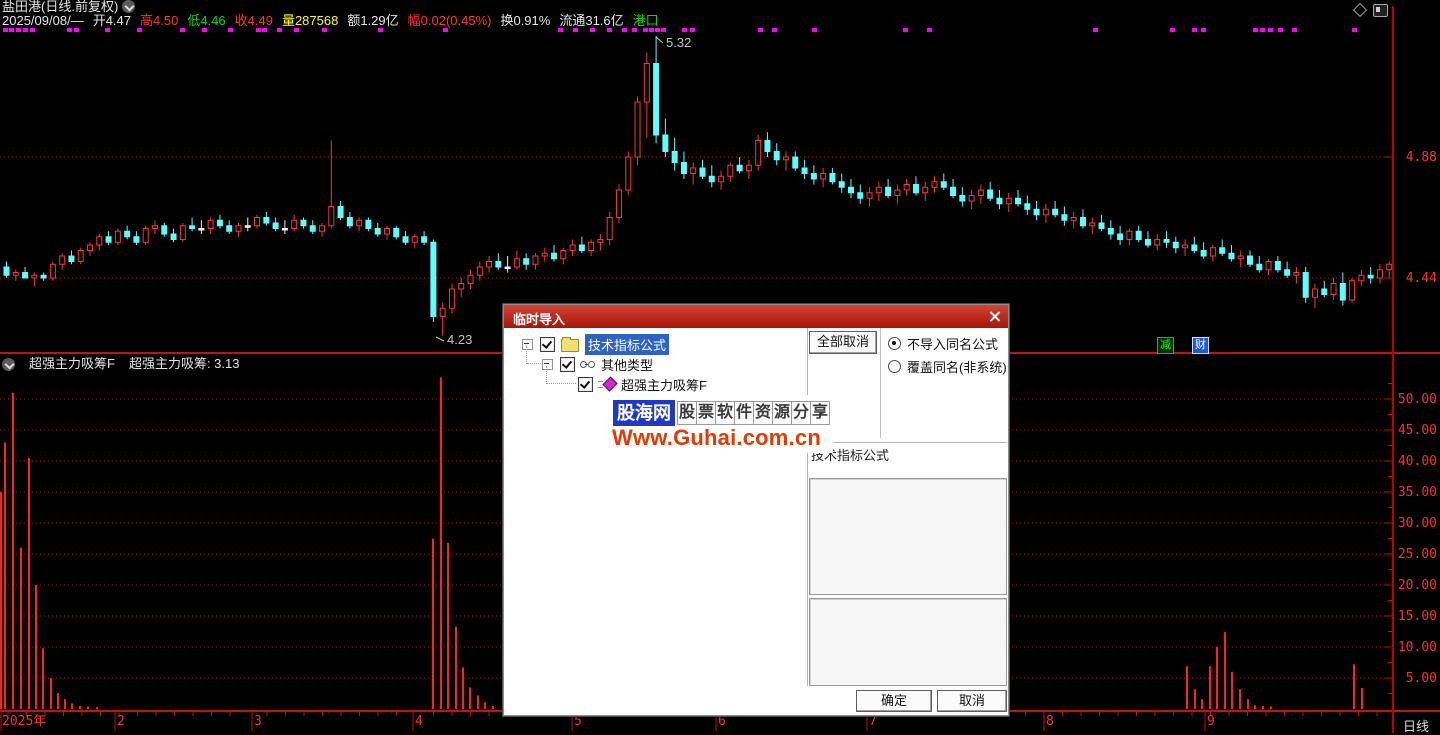 The image size is (1440, 735). What do you see at coordinates (957, 367) in the screenshot?
I see `radio-label: 覆盖同名(非系统)` at bounding box center [957, 367].